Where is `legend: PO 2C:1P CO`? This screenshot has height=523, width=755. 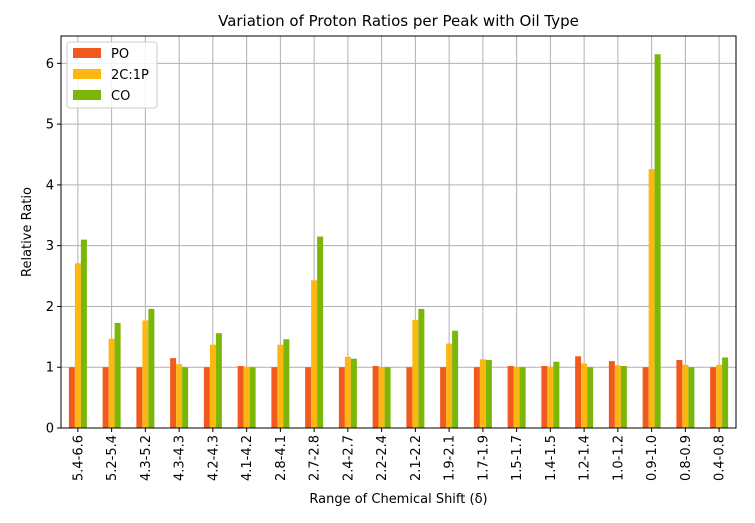
legend: PO 2C:1P CO is located at coordinates (112, 75).